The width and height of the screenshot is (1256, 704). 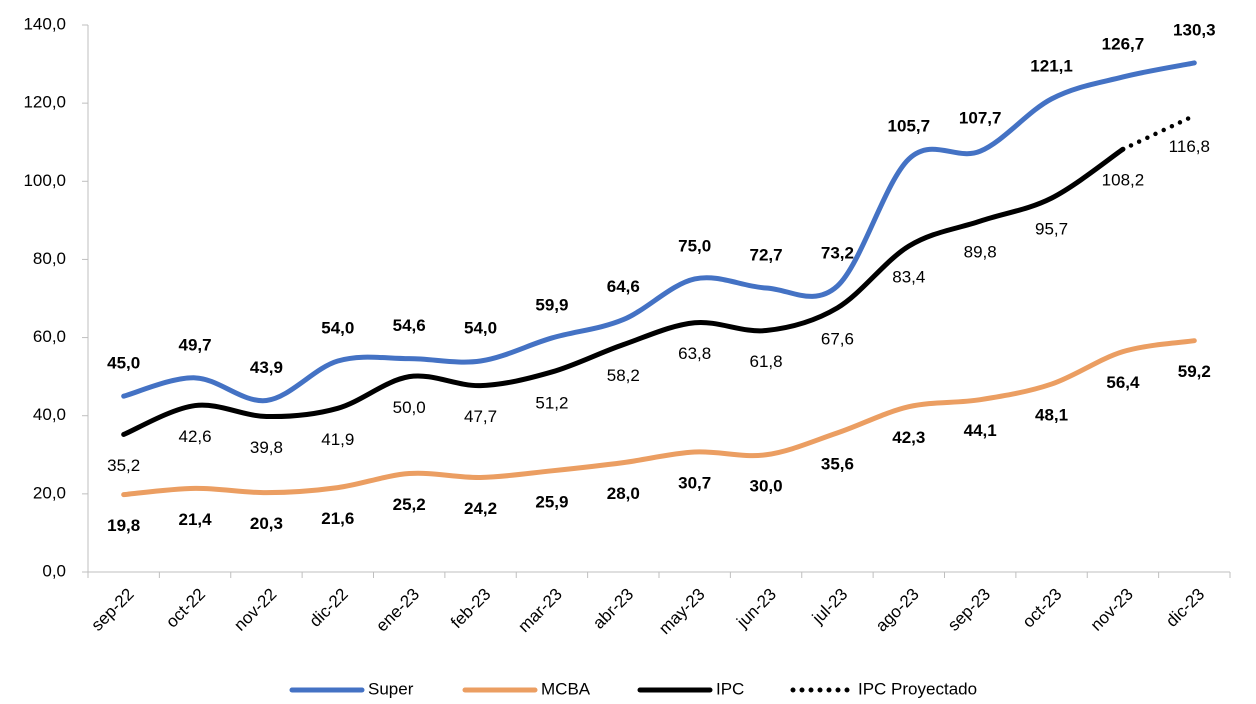 What do you see at coordinates (830, 607) in the screenshot?
I see `x-tick-label: jul-23` at bounding box center [830, 607].